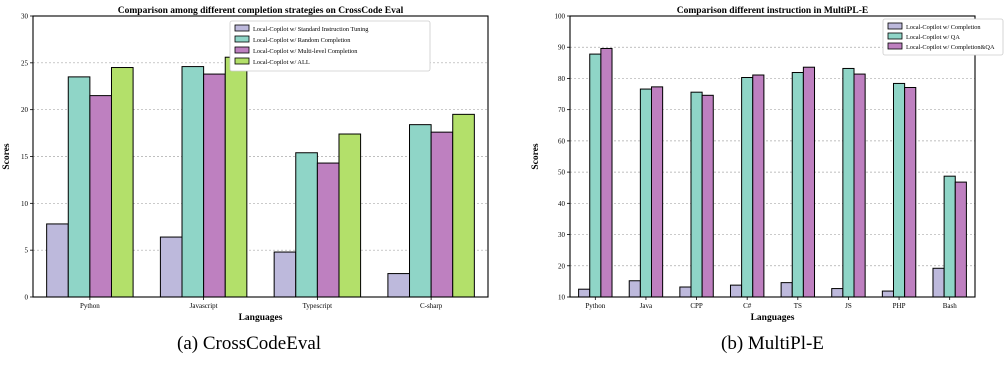  What do you see at coordinates (27, 298) in the screenshot?
I see `y-tick-label: 0` at bounding box center [27, 298].